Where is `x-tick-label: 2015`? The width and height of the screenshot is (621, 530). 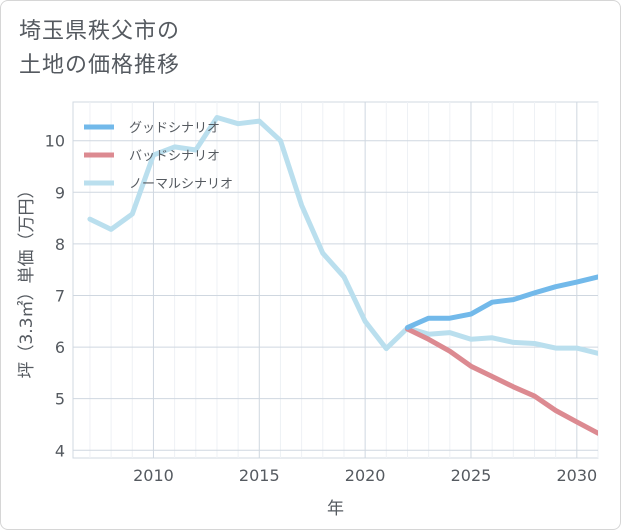
x-tick-label: 2015 is located at coordinates (259, 475).